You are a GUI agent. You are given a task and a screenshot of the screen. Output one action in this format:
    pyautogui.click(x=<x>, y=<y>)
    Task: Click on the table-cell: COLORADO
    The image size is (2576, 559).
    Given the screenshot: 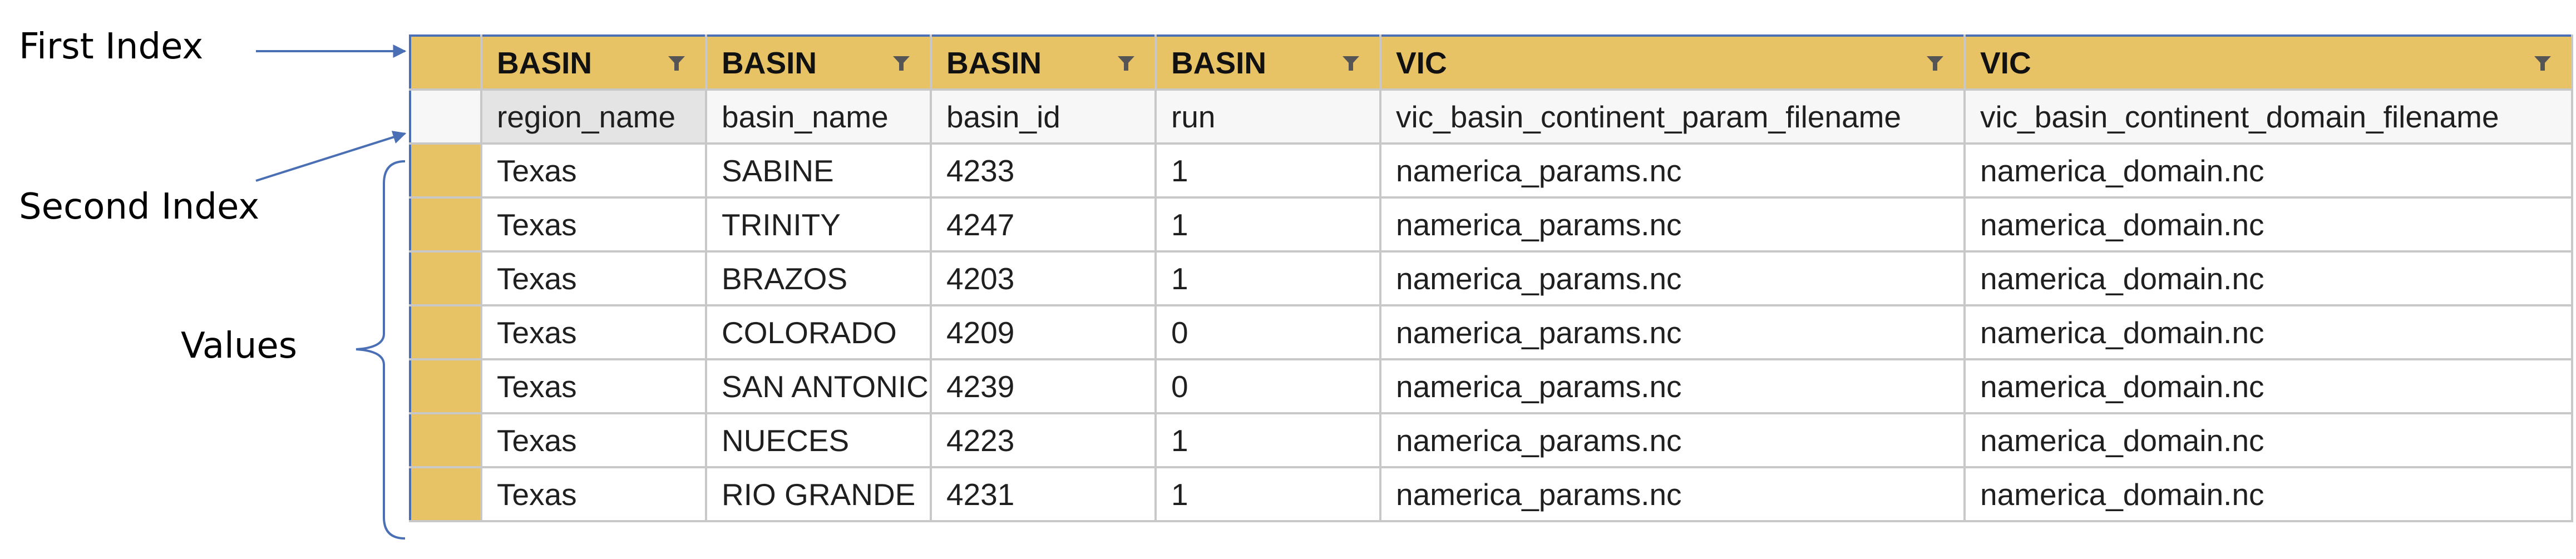 What is the action you would take?
    pyautogui.click(x=818, y=332)
    